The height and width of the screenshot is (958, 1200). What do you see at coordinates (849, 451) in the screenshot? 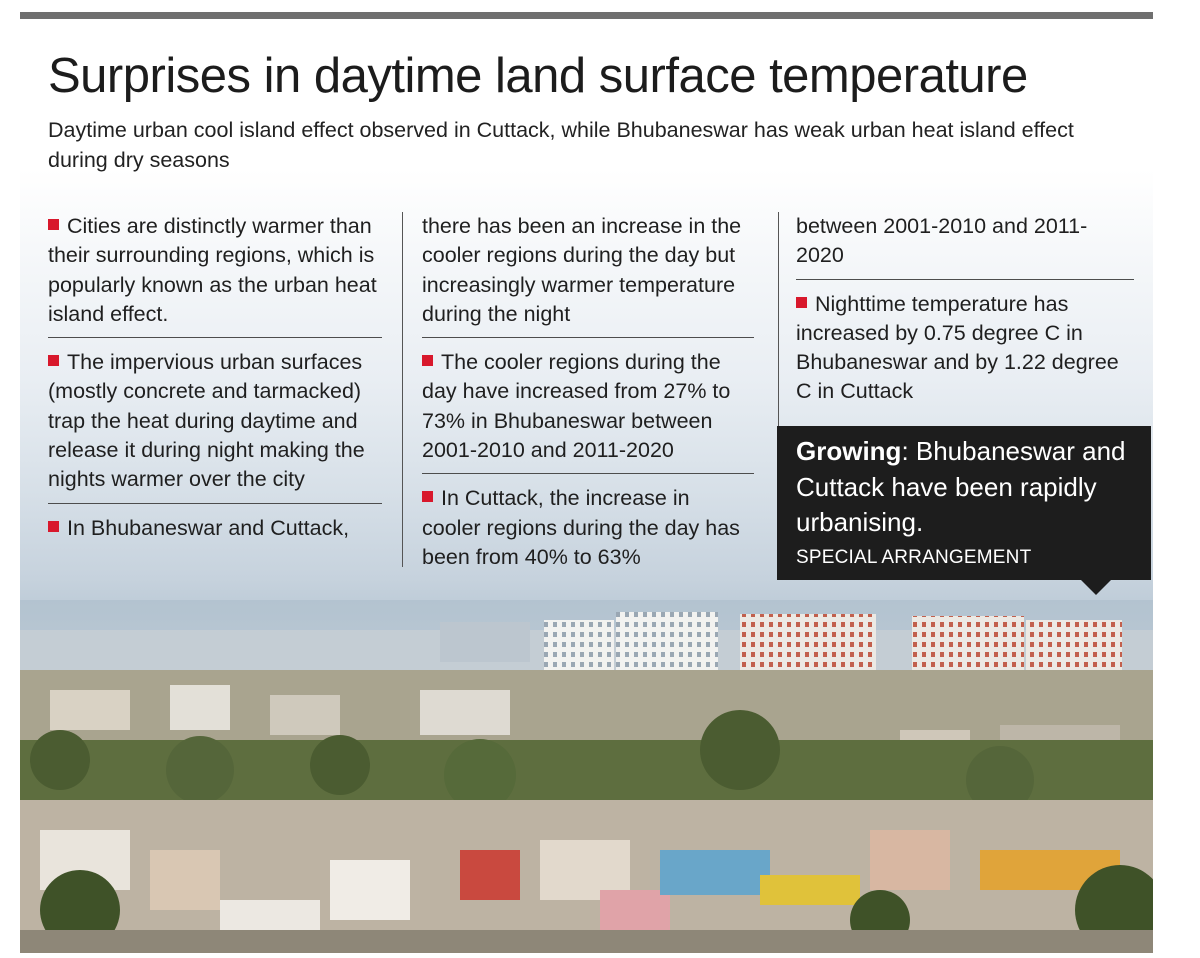
I see `caption-label: Growing` at bounding box center [849, 451].